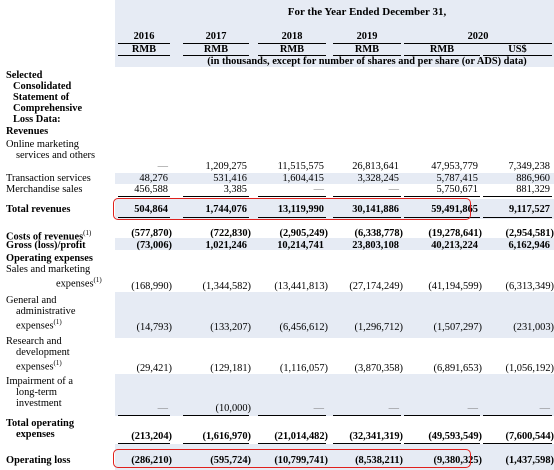  I want to click on tr-2018: 13,119,990, so click(300, 209).